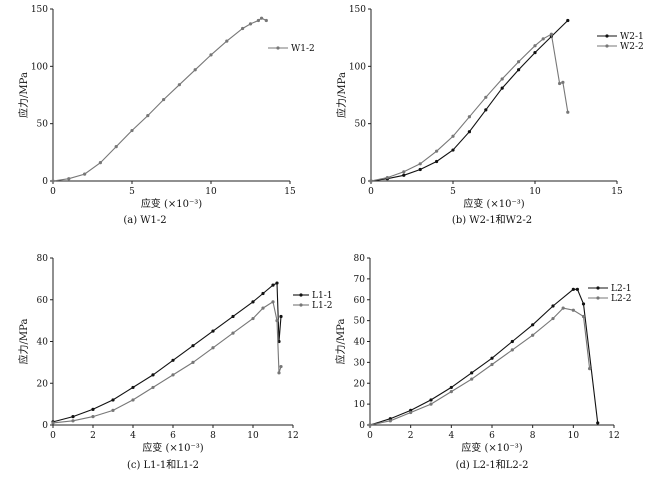 This screenshot has height=479, width=663. Describe the element at coordinates (632, 37) in the screenshot. I see `legend-label: W2-1` at that location.